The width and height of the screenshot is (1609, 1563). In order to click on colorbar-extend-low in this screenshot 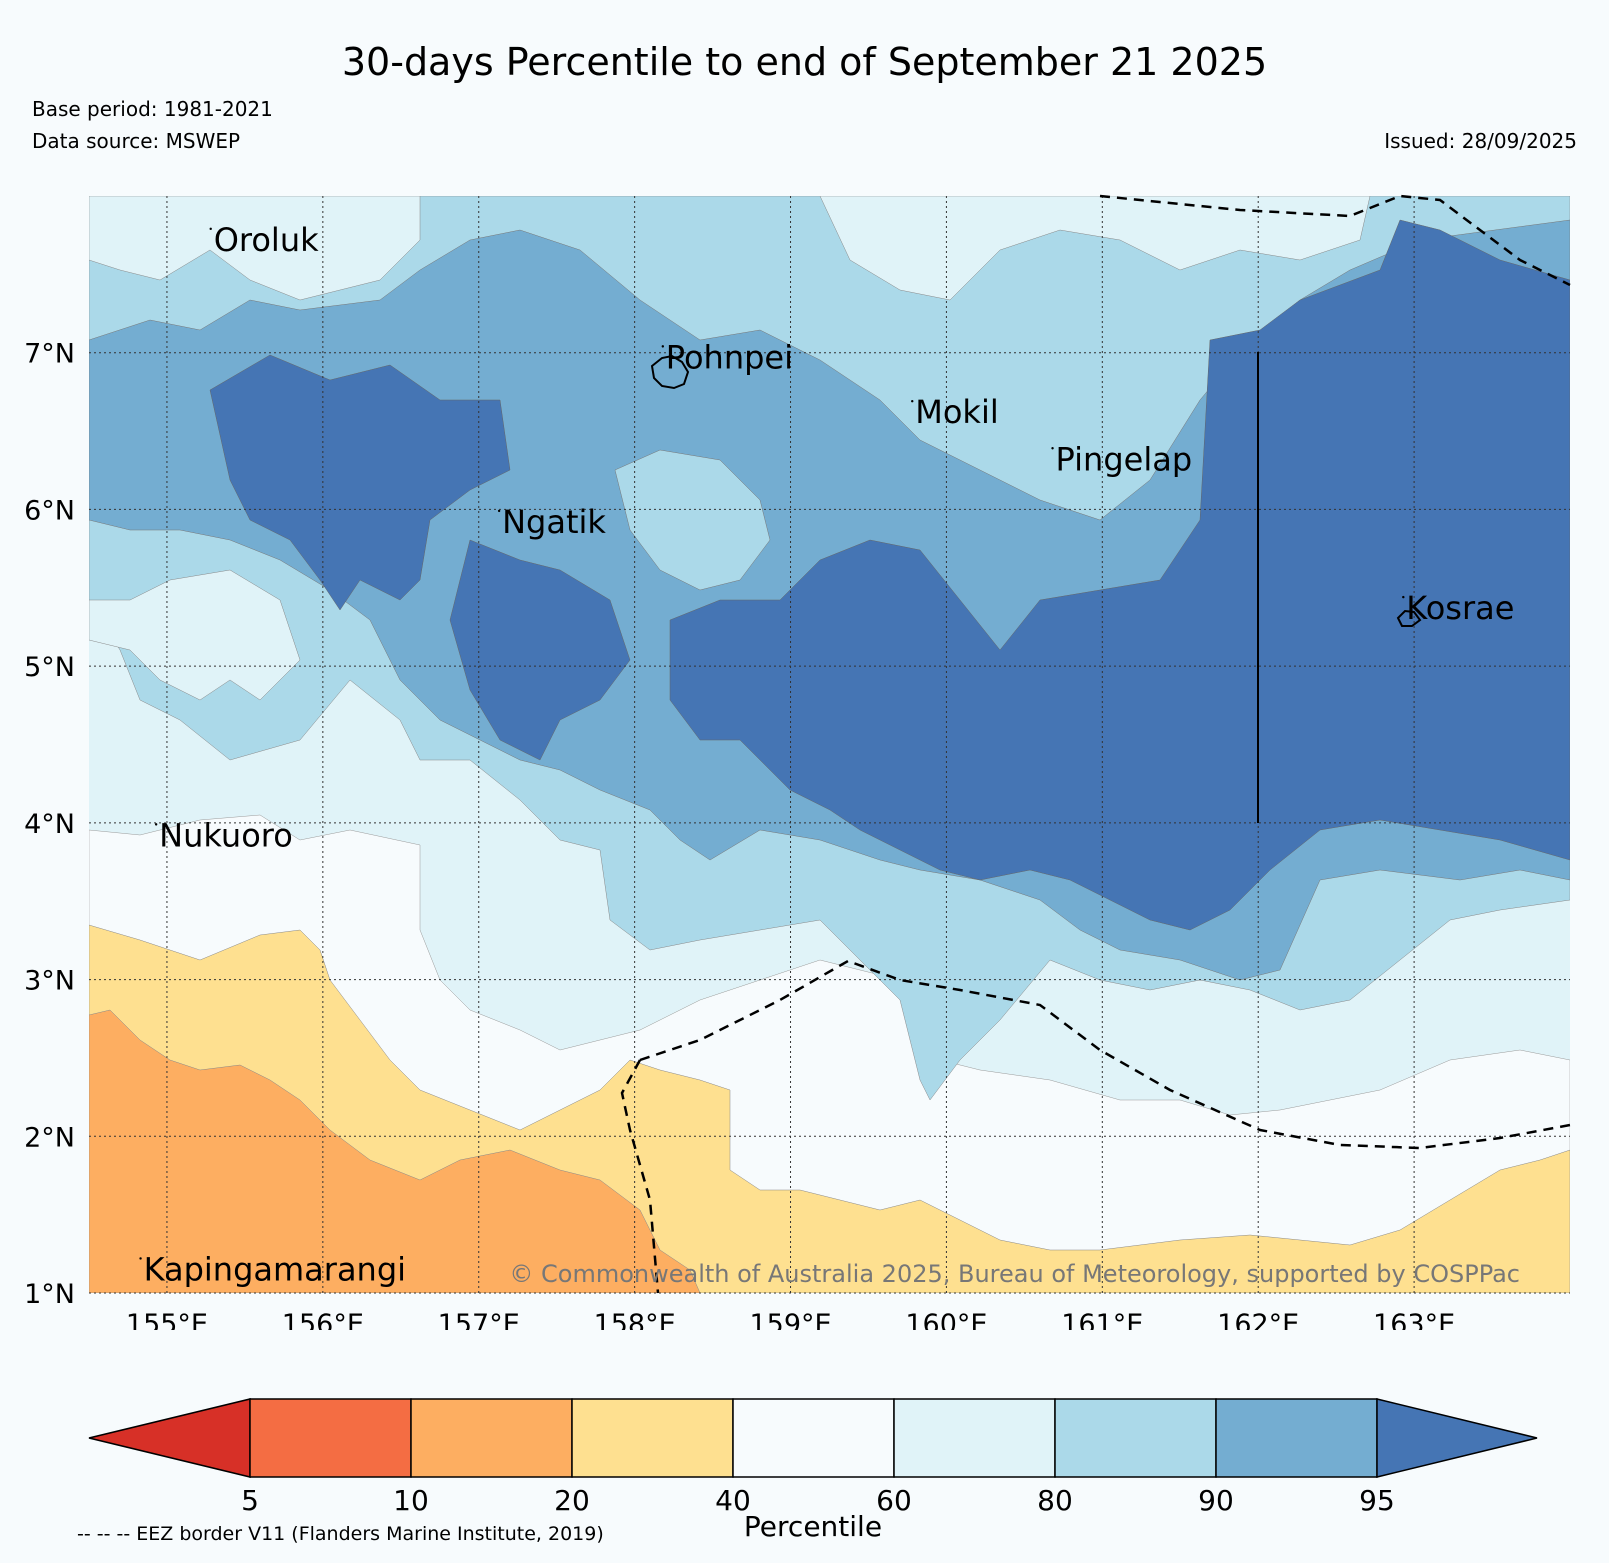, I will do `click(169, 1438)`.